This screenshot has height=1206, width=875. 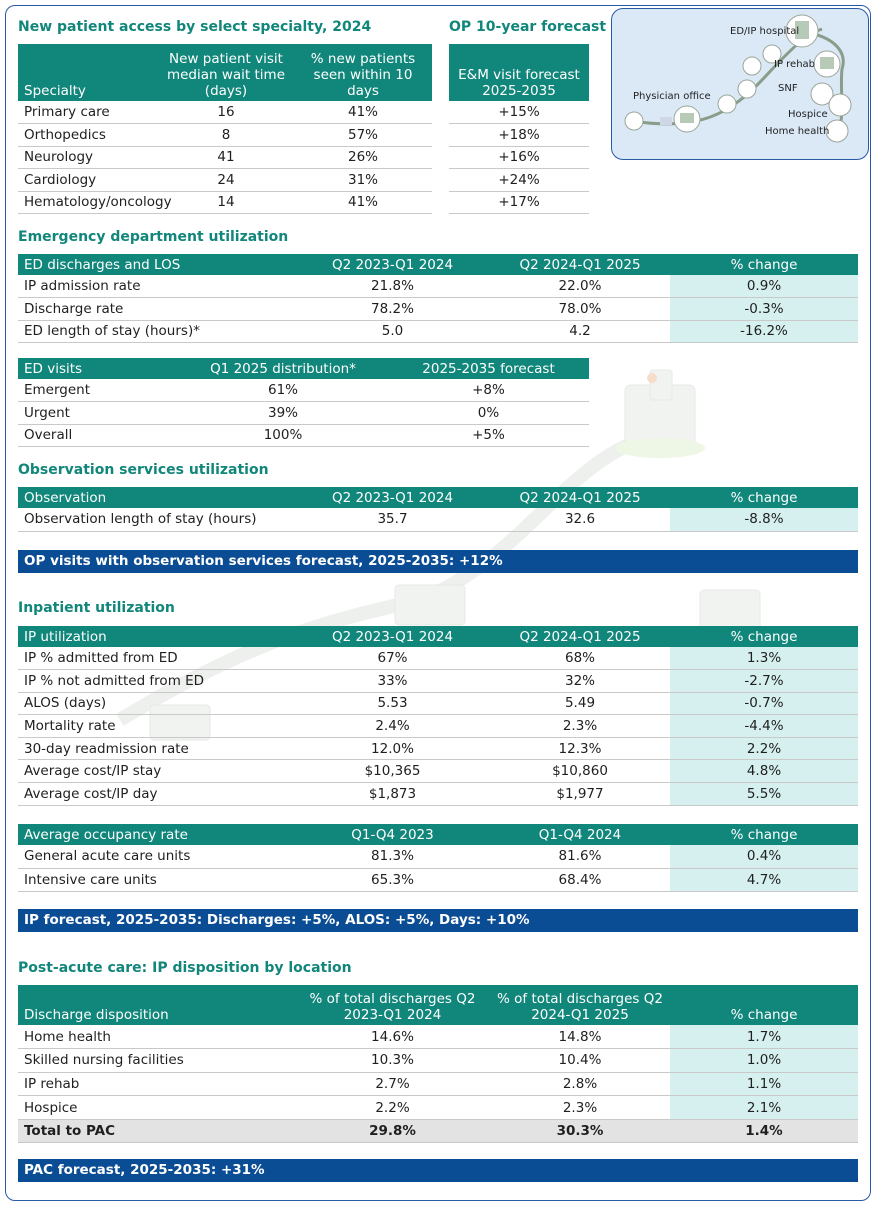 I want to click on table-row: Intensive care units 65.3% 68.4% 4.7%, so click(x=438, y=880).